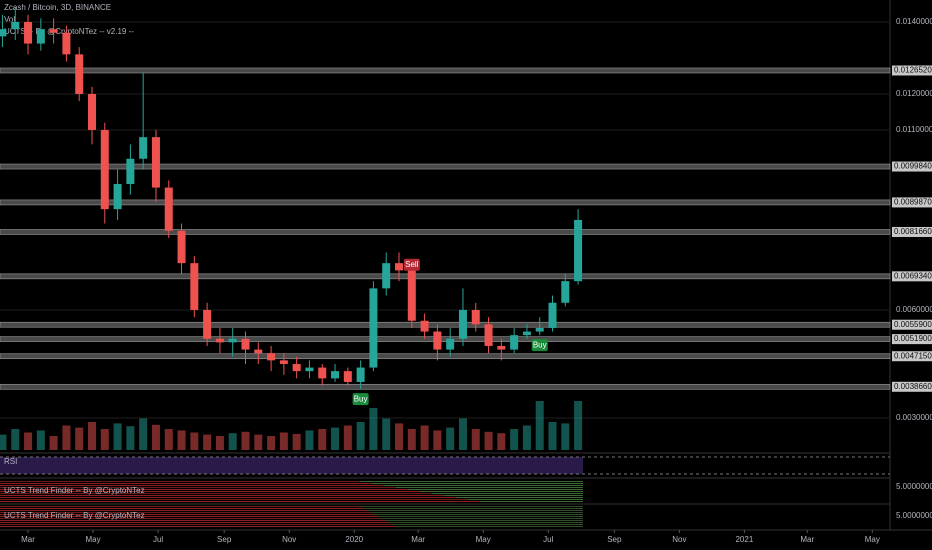 The image size is (932, 550). I want to click on indicator-label: Vol, so click(9, 19).